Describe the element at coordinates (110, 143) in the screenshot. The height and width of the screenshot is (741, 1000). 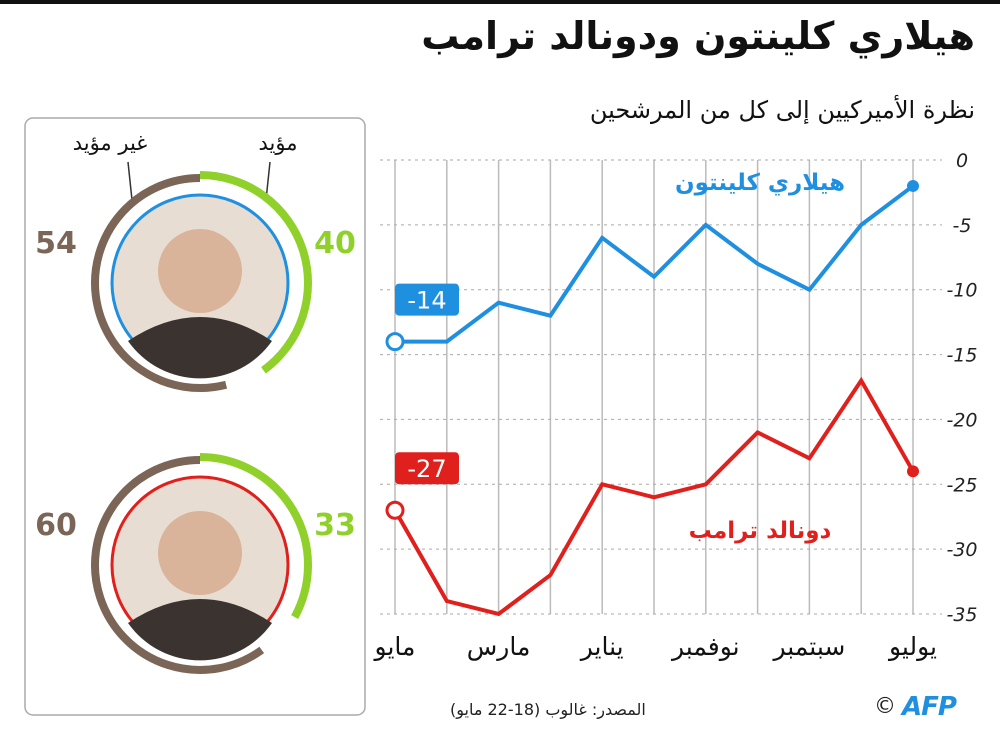
I see `gauge-label: غير مؤيد` at that location.